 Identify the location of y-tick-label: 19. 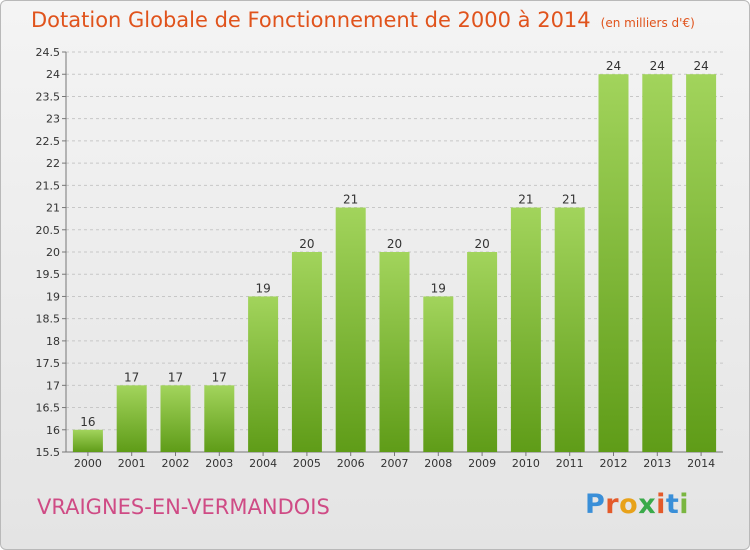
(53, 296).